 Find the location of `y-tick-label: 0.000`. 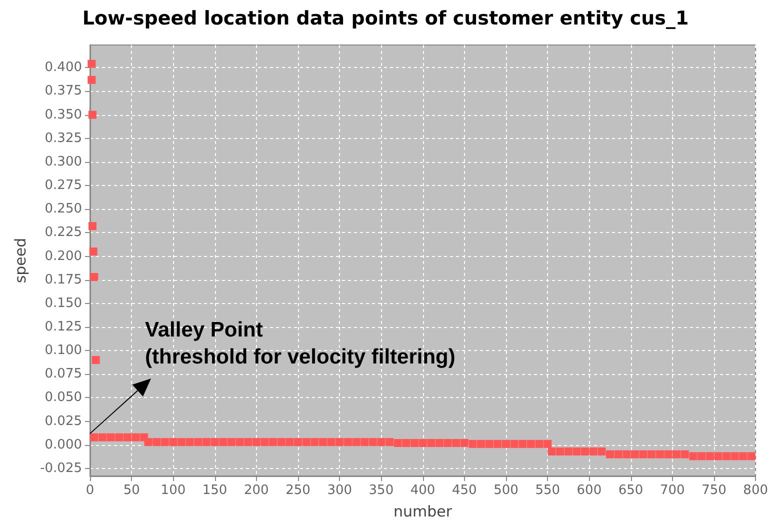

y-tick-label: 0.000 is located at coordinates (63, 444).